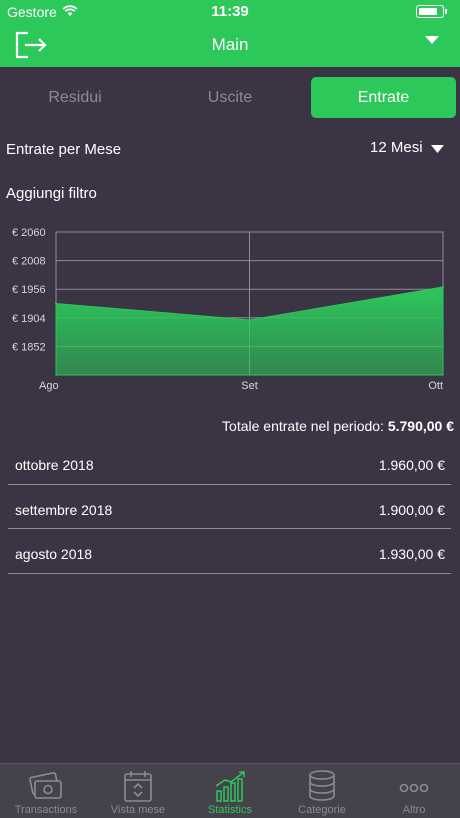 This screenshot has width=460, height=818. What do you see at coordinates (229, 462) in the screenshot?
I see `list-item: ottobre 2018 1.960,00 €` at bounding box center [229, 462].